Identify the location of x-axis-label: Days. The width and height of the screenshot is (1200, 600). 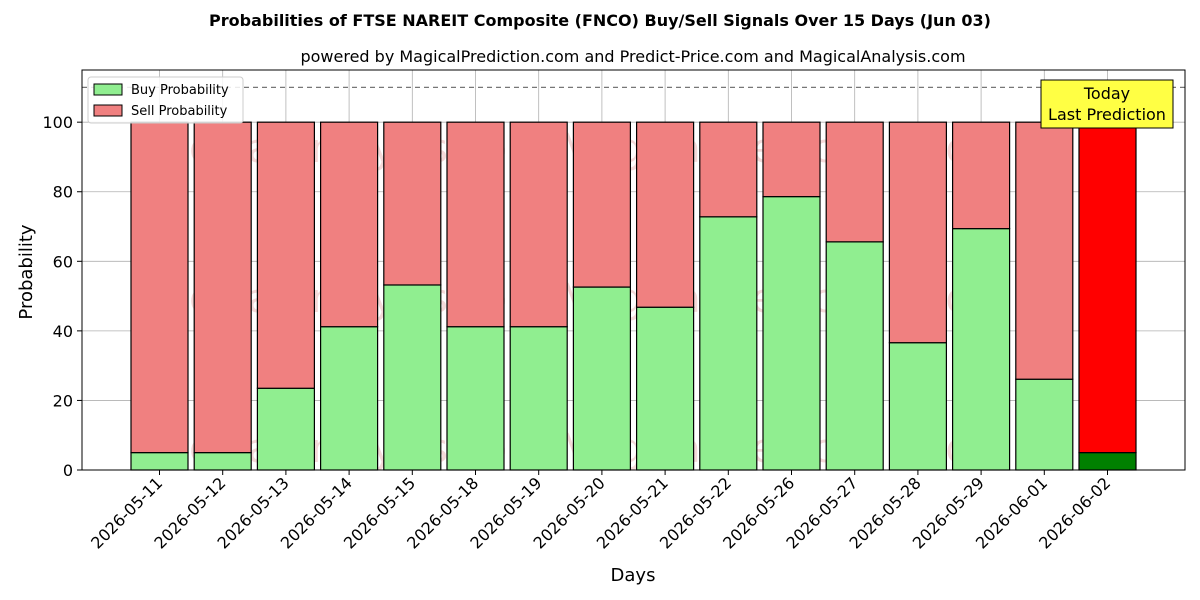
(633, 575).